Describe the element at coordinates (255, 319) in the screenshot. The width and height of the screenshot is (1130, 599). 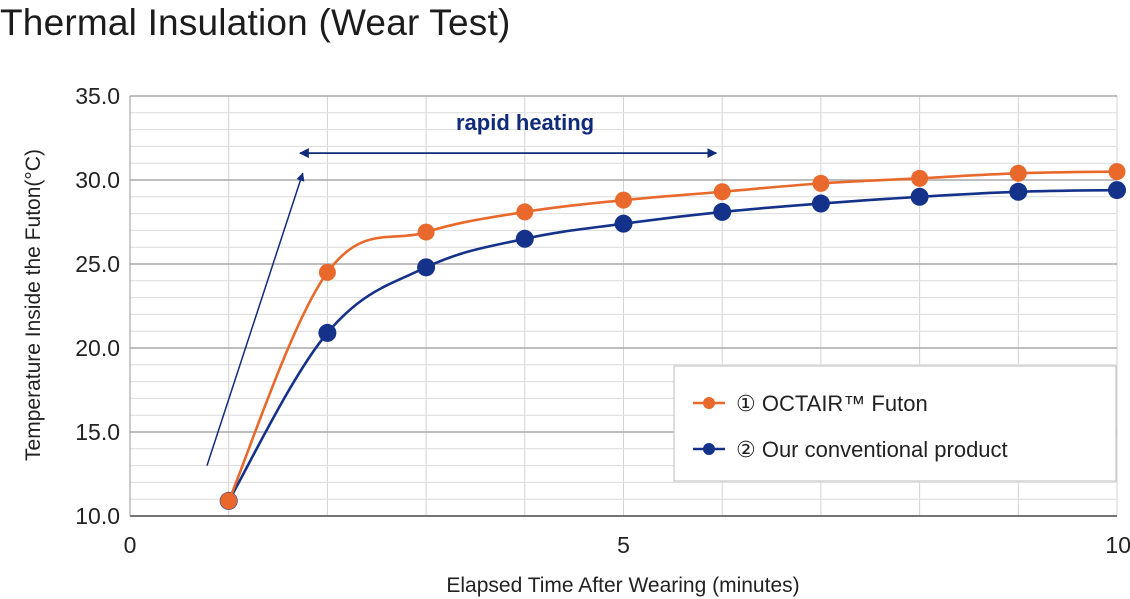
I see `diagonal-arrow` at that location.